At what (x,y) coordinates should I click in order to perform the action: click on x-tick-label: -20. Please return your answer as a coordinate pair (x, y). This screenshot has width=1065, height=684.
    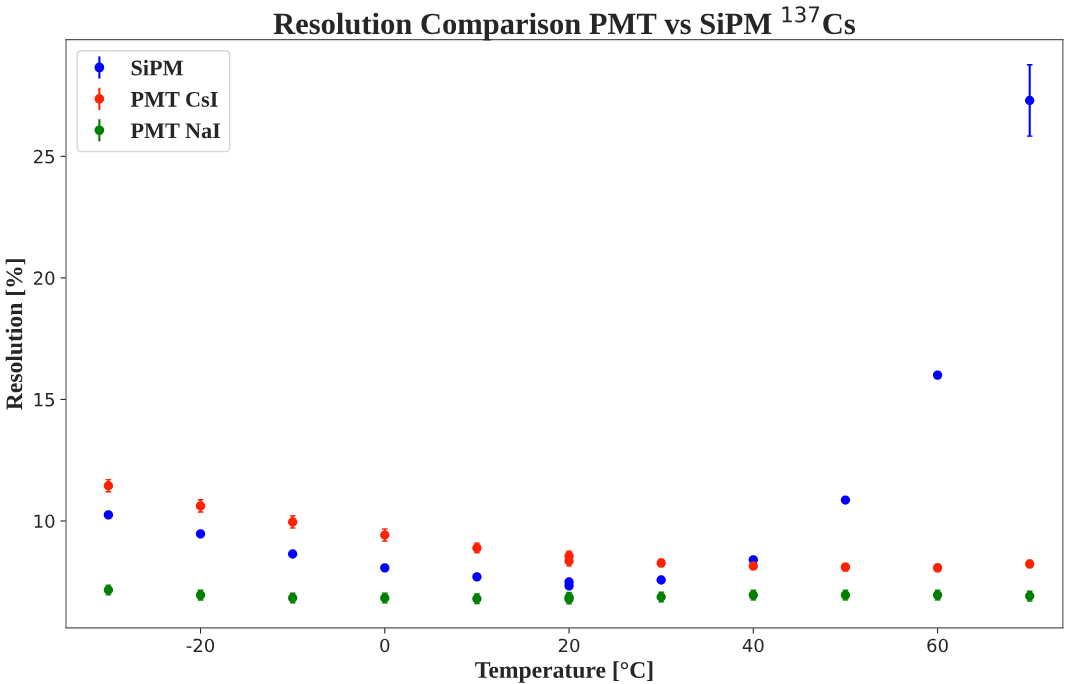
    Looking at the image, I should click on (200, 645).